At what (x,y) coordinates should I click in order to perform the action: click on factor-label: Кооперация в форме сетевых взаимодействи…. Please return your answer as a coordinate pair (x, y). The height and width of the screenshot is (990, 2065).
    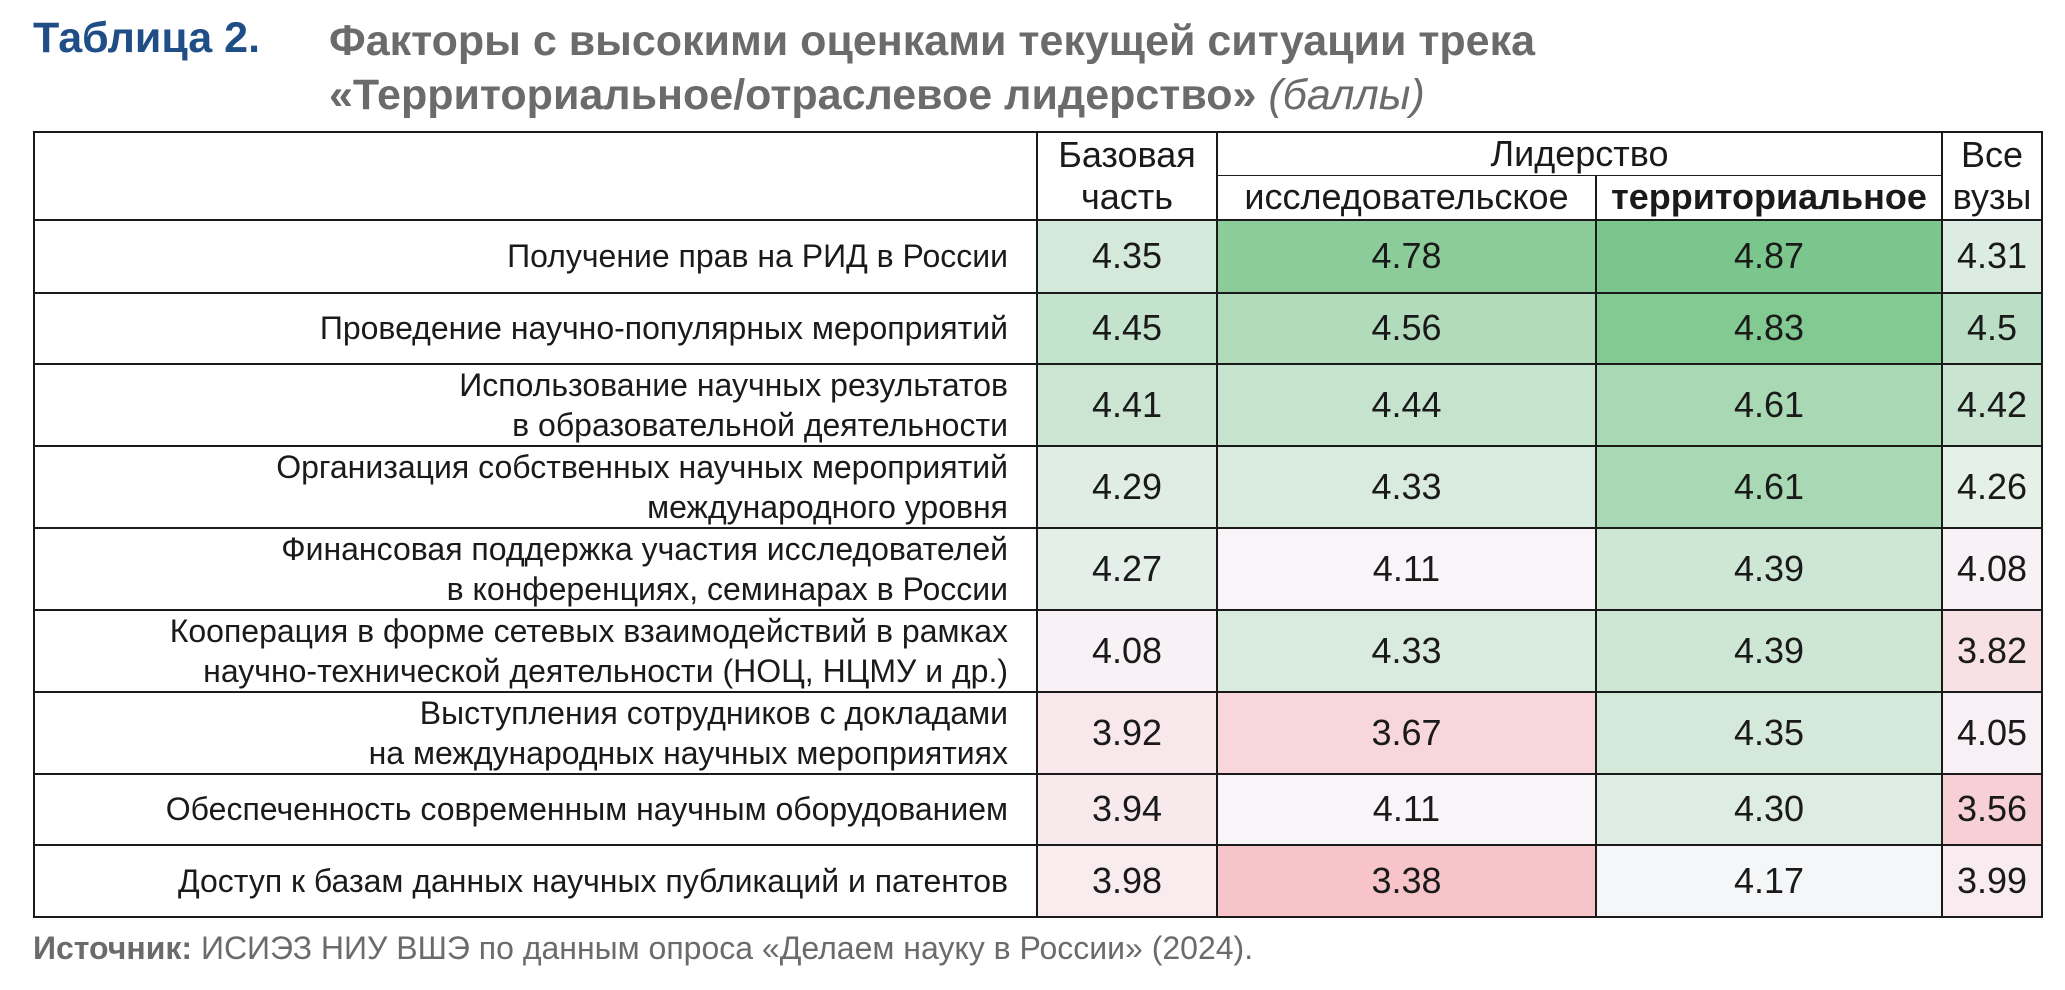
    Looking at the image, I should click on (535, 650).